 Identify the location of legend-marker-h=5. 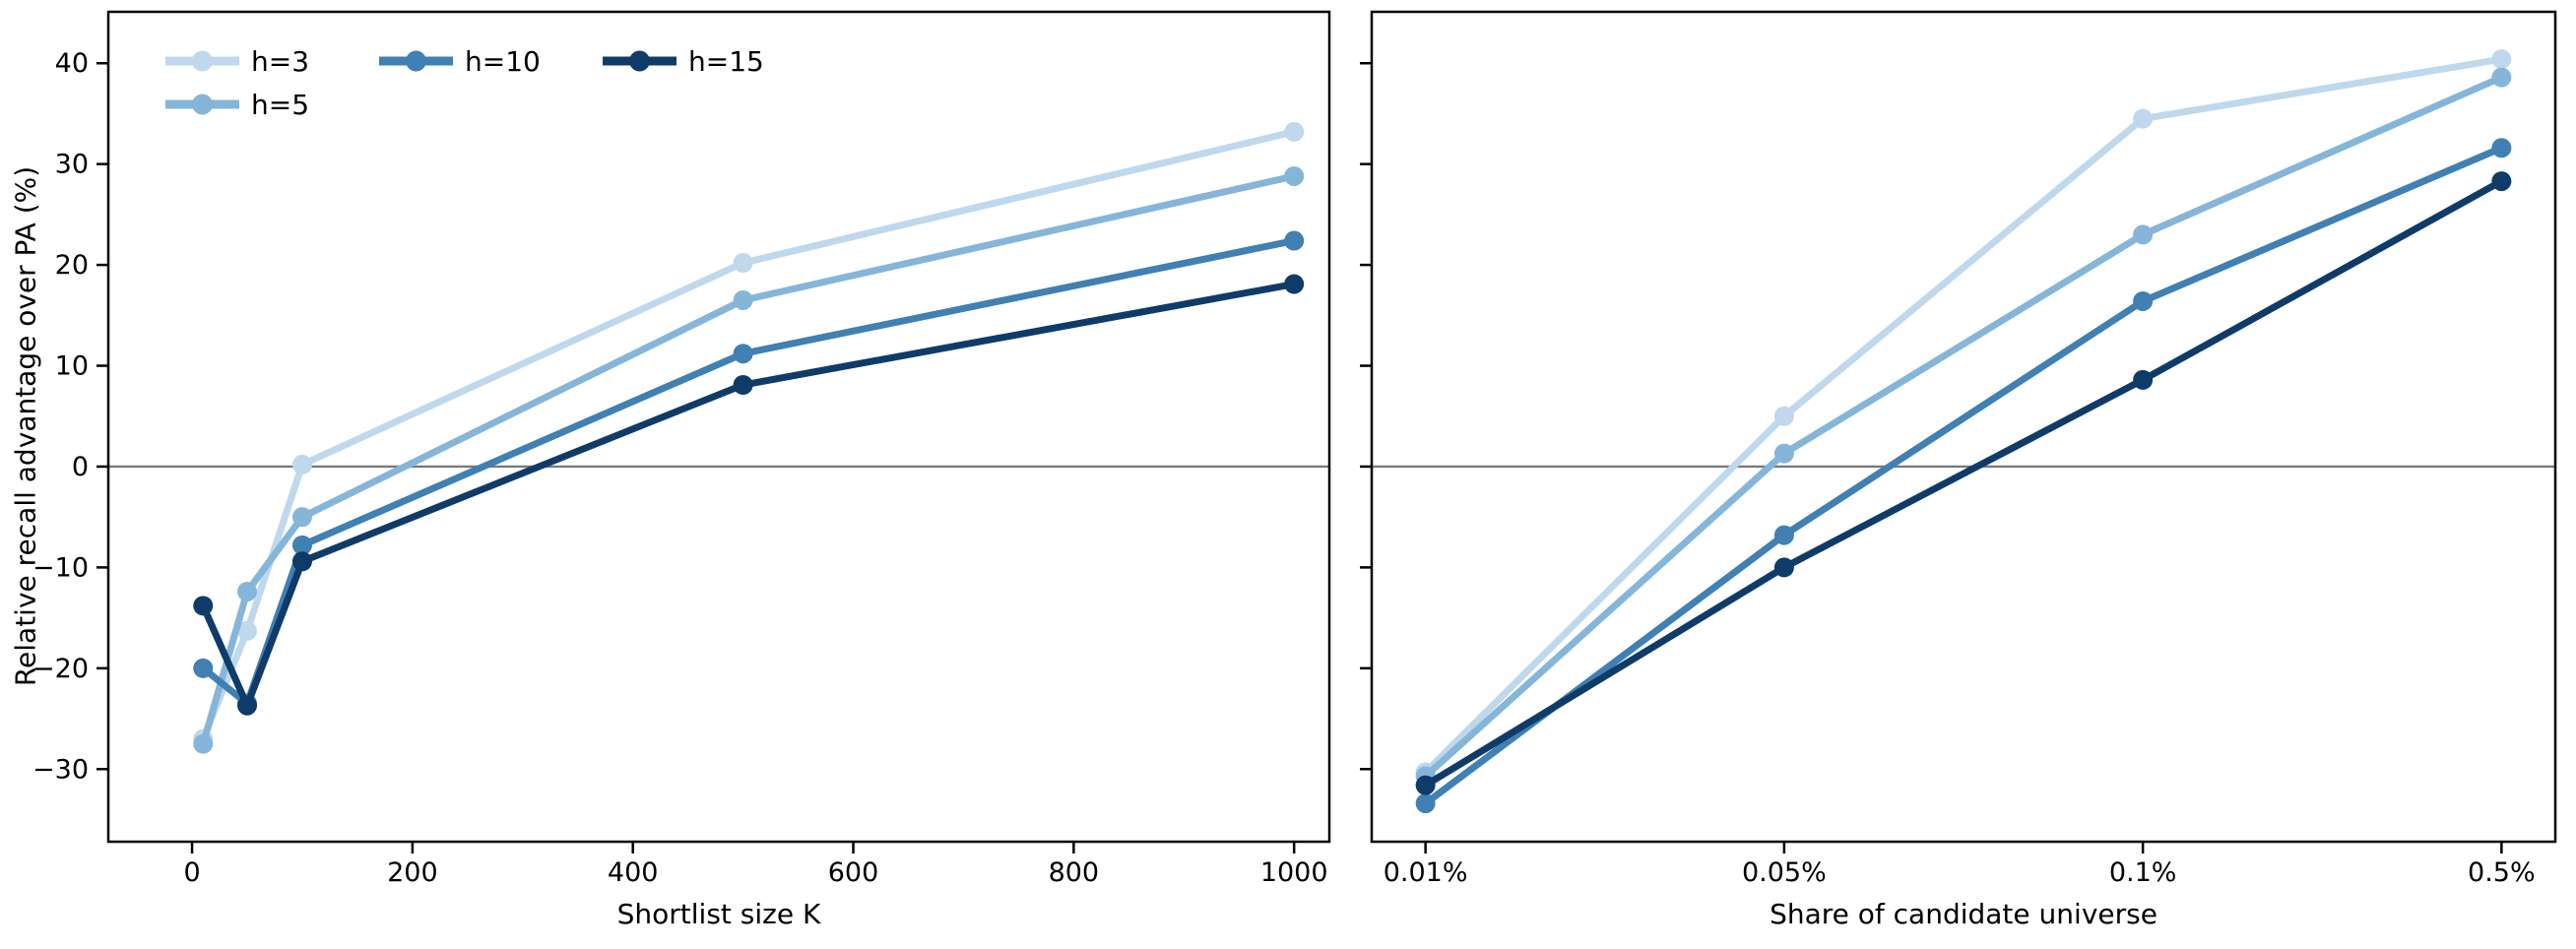
(202, 105).